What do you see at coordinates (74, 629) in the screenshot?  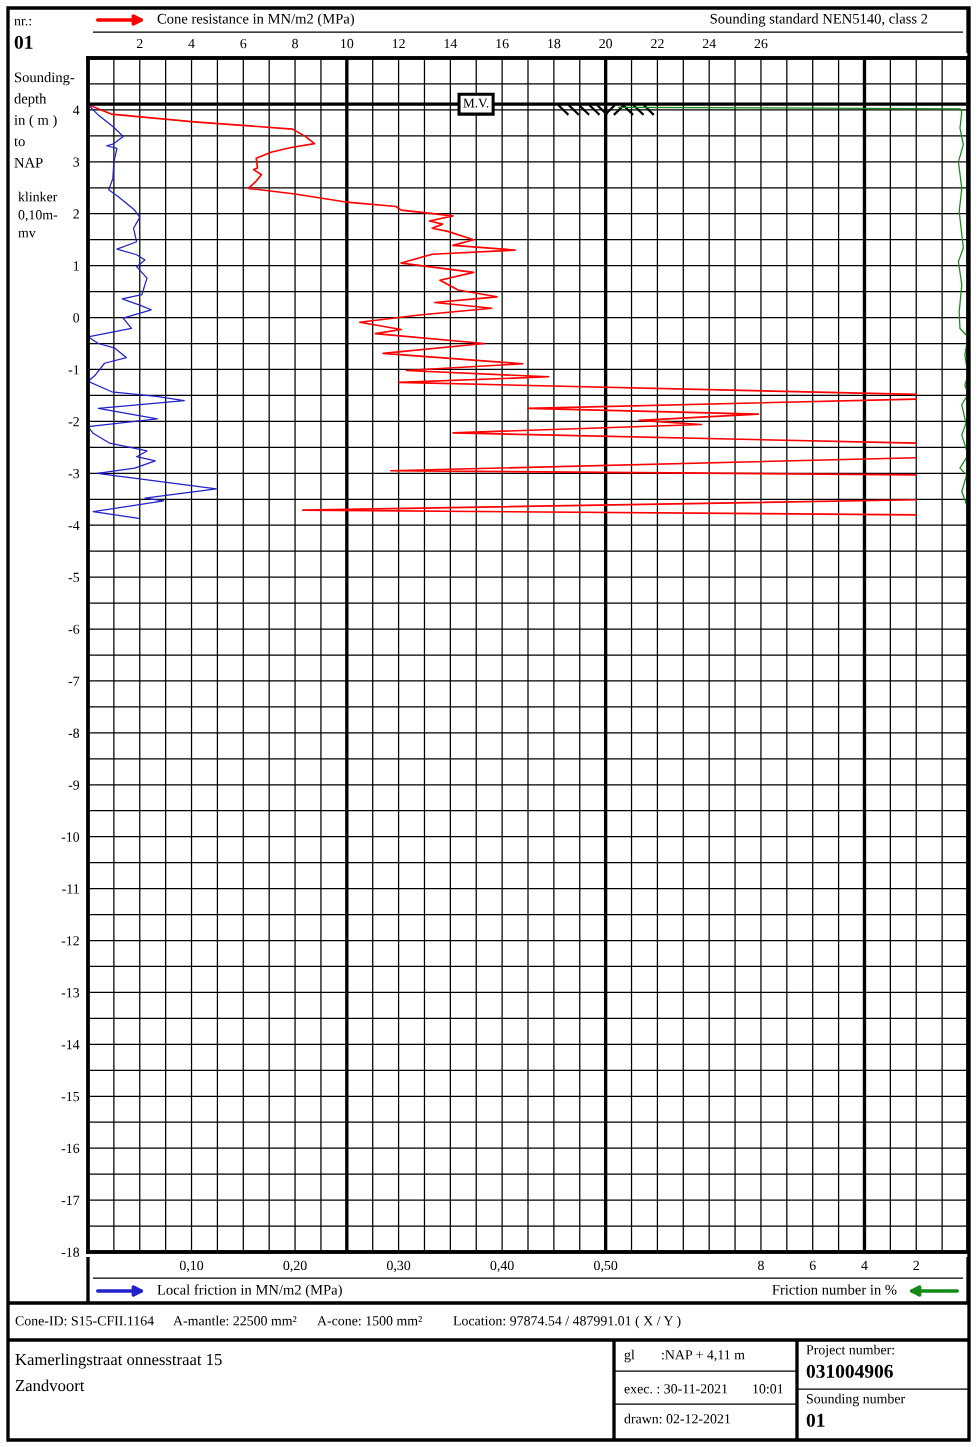 I see `y-tick-label: -6` at bounding box center [74, 629].